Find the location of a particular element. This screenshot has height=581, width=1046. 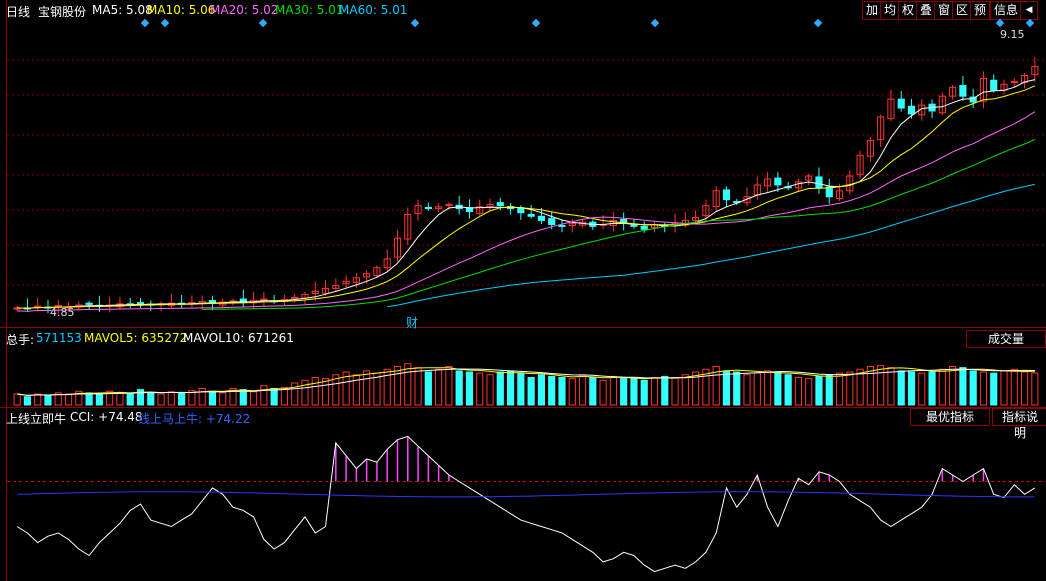

cci-value-label: CCI: +74.48 is located at coordinates (106, 417).